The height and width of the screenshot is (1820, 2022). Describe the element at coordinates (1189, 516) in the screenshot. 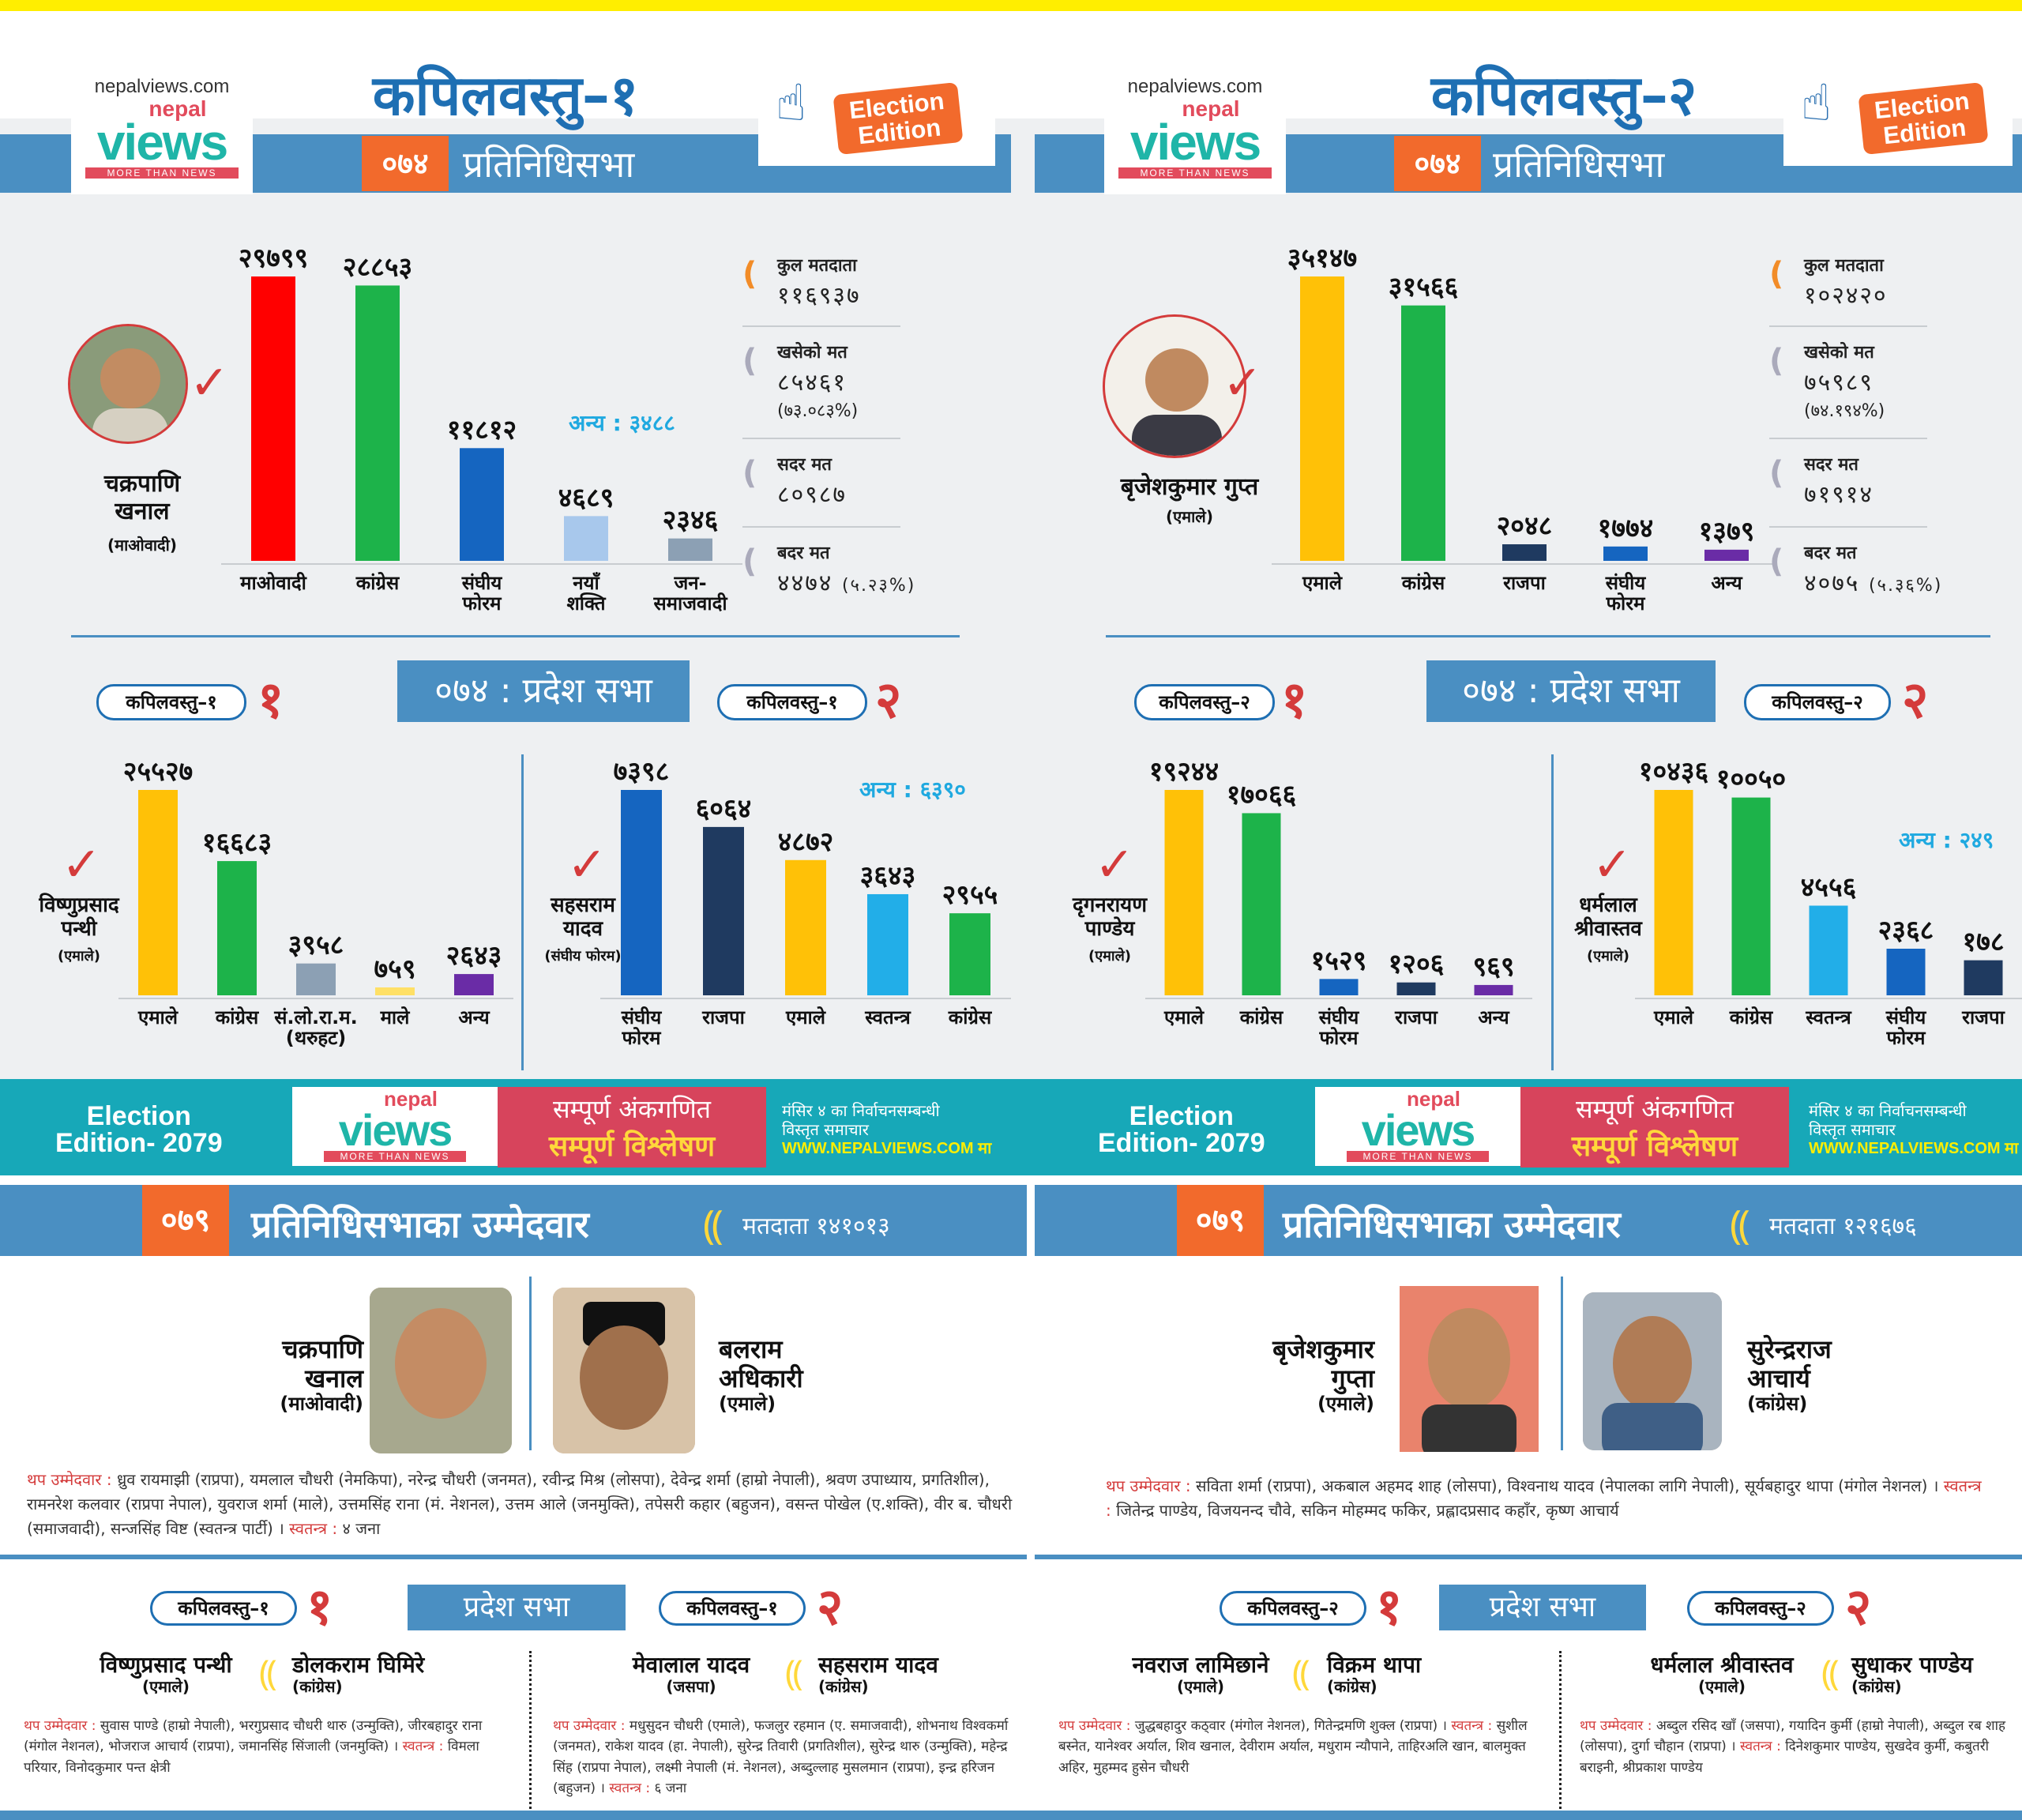

I see `winner-party: (एमाले)` at that location.